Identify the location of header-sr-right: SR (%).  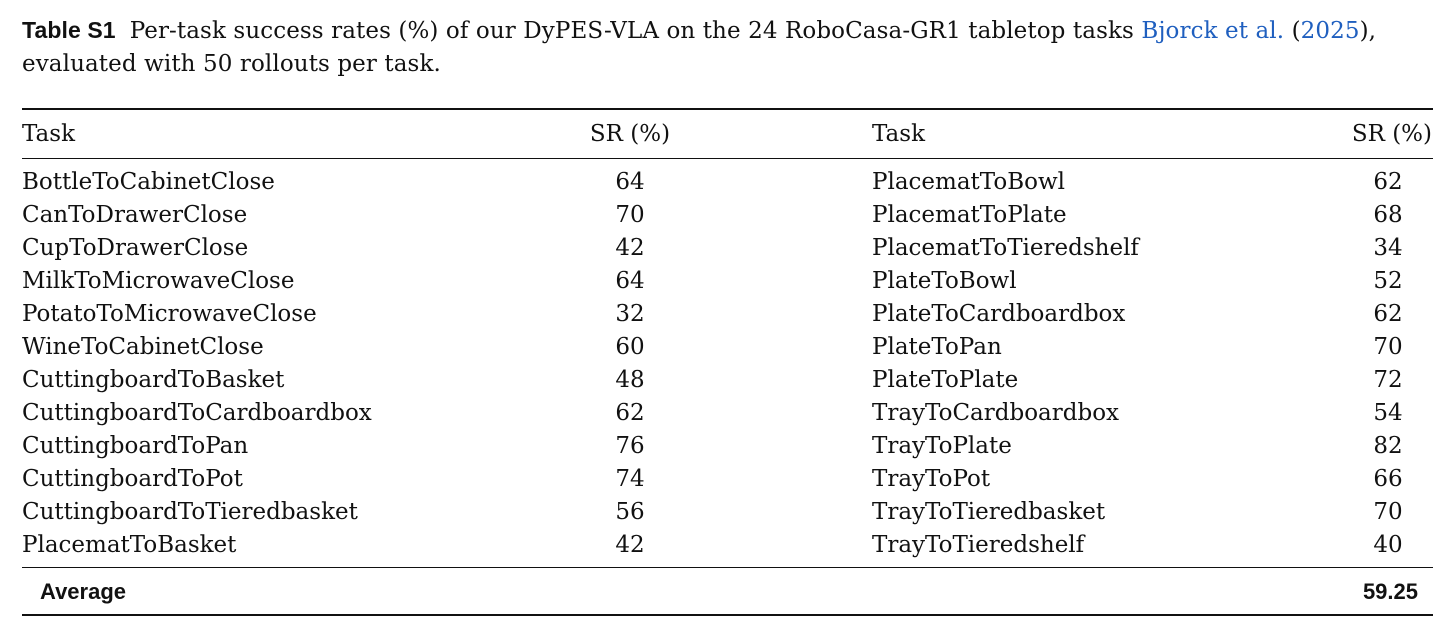
(1391, 134).